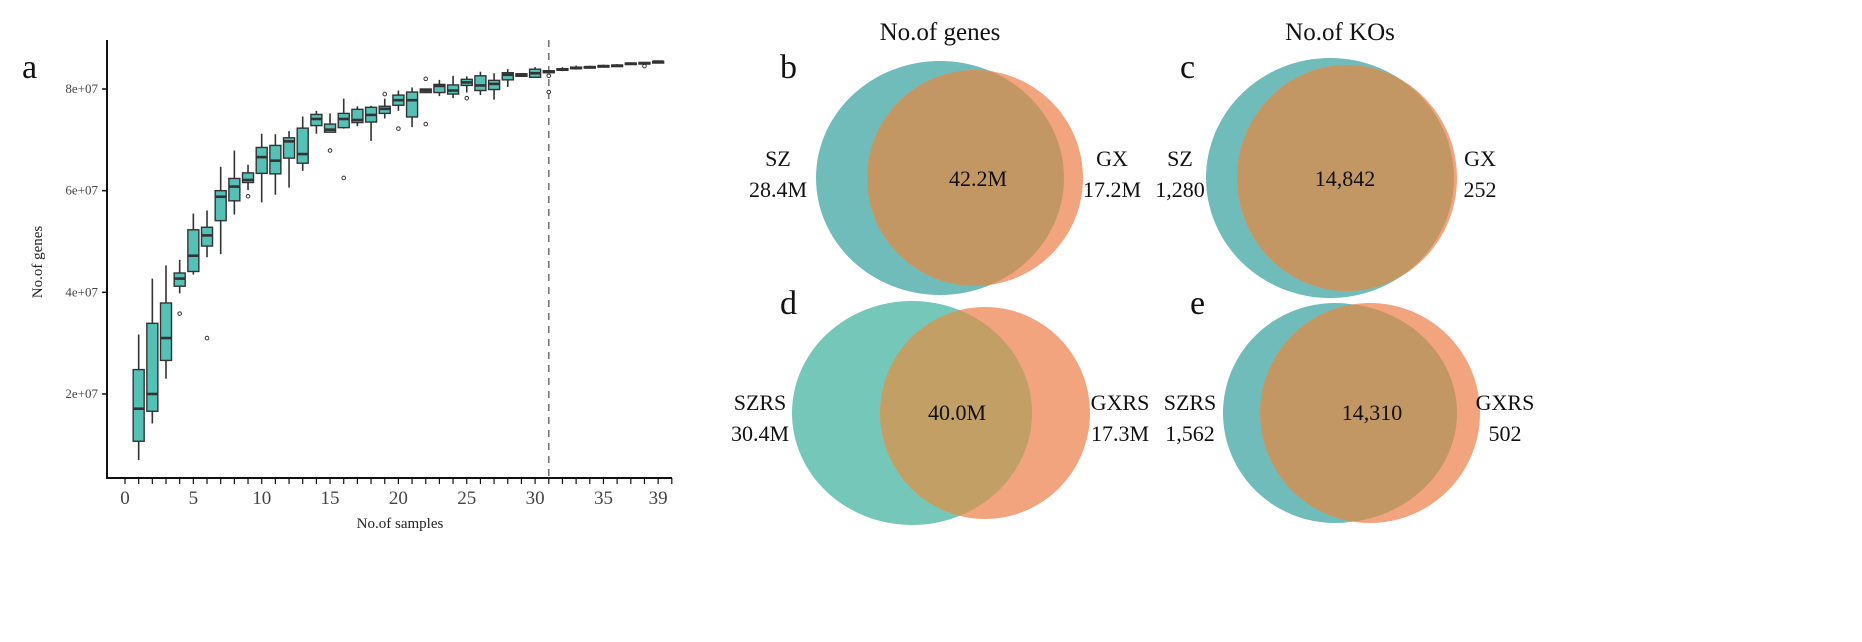 Image resolution: width=1862 pixels, height=642 pixels. I want to click on right-set-value: 502, so click(1505, 433).